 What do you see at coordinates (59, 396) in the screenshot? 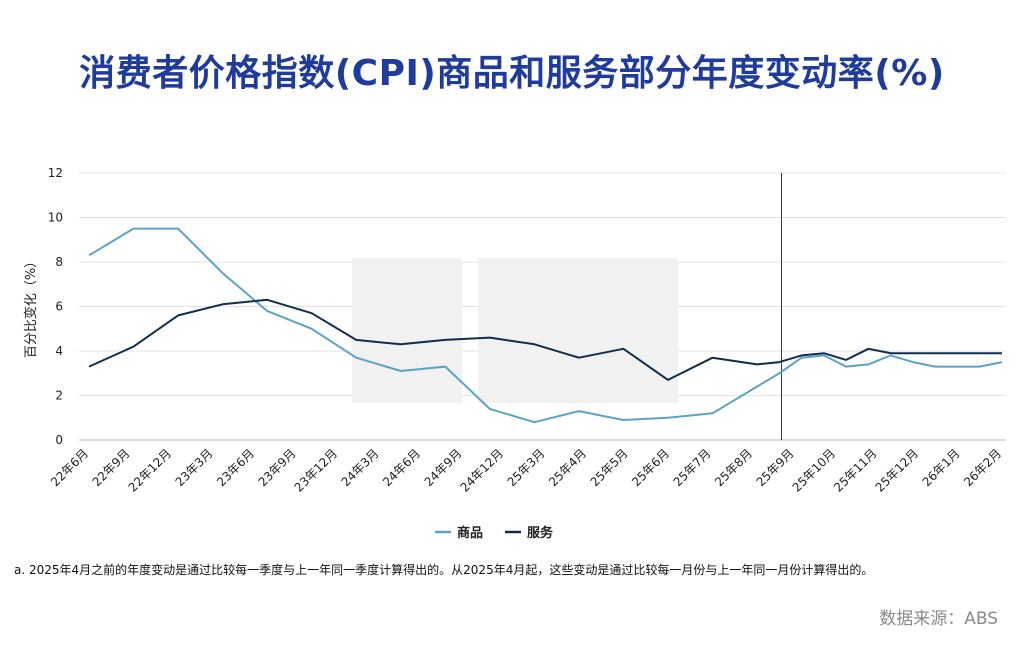
I see `y-tick-label: 2` at bounding box center [59, 396].